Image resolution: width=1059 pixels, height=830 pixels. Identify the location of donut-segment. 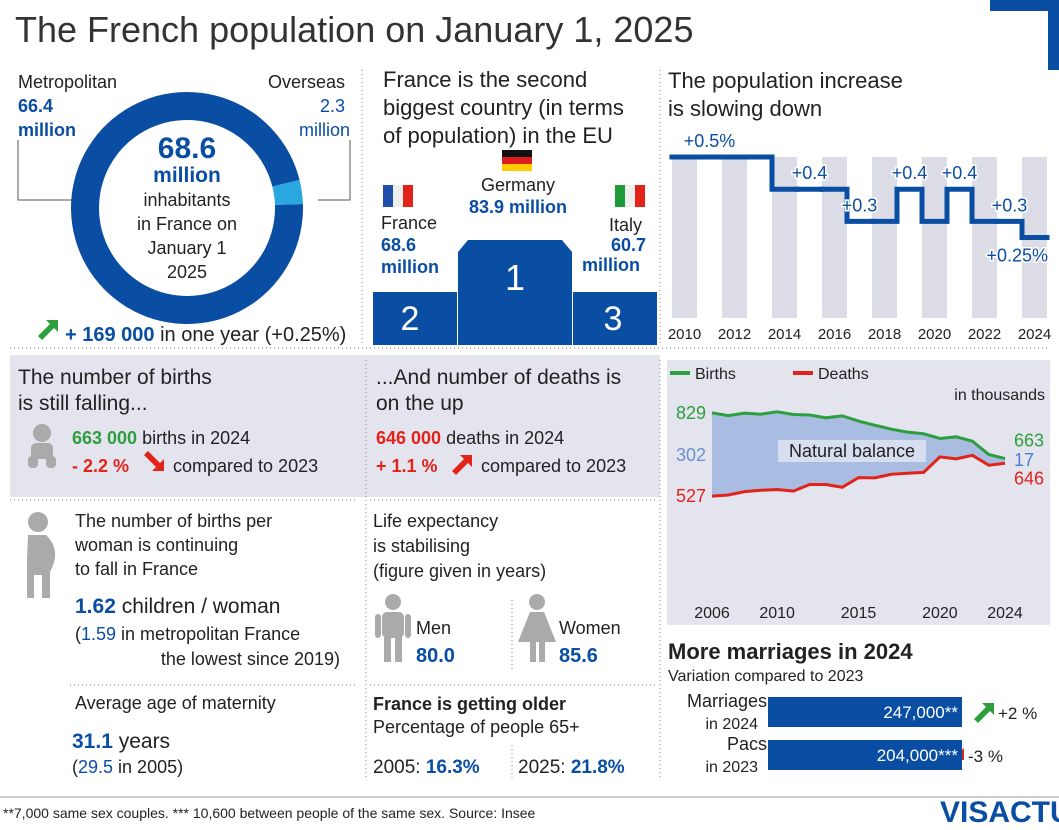
(287, 192).